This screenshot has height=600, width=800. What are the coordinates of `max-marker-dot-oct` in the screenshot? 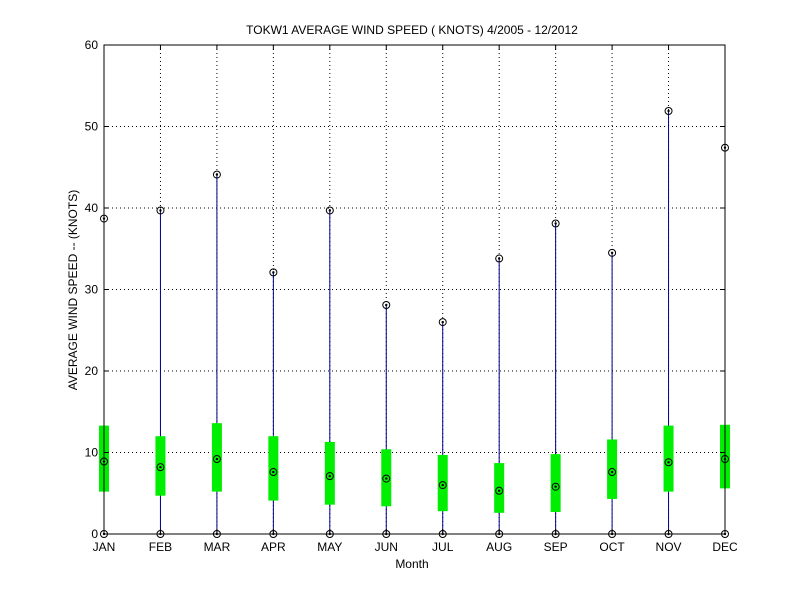 It's located at (612, 253).